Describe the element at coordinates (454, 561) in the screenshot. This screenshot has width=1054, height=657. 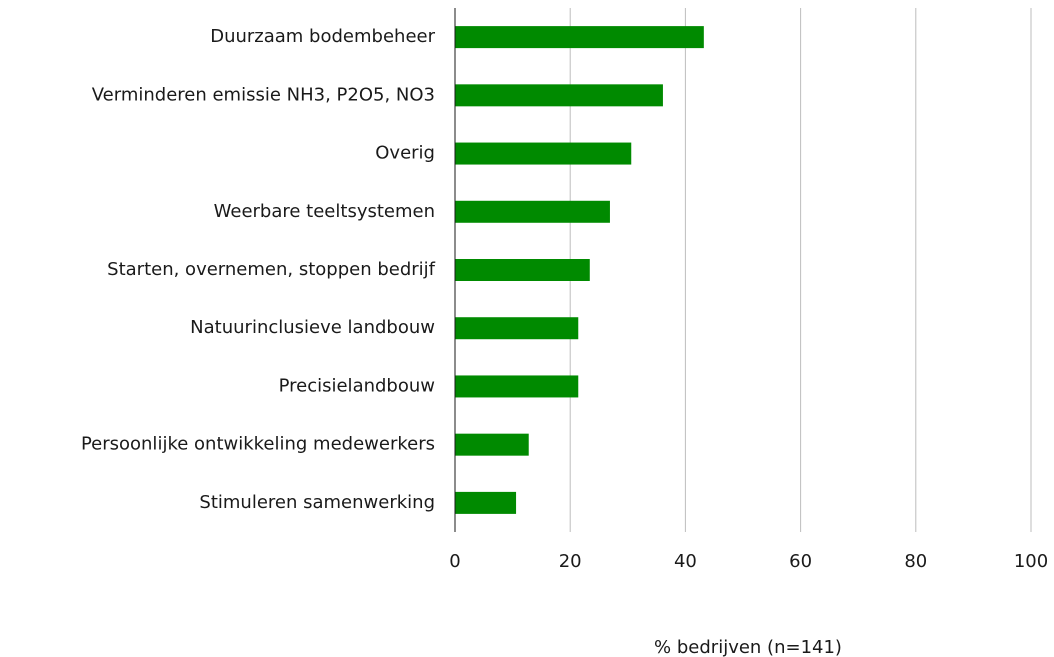
I see `x-tick-label: 0` at that location.